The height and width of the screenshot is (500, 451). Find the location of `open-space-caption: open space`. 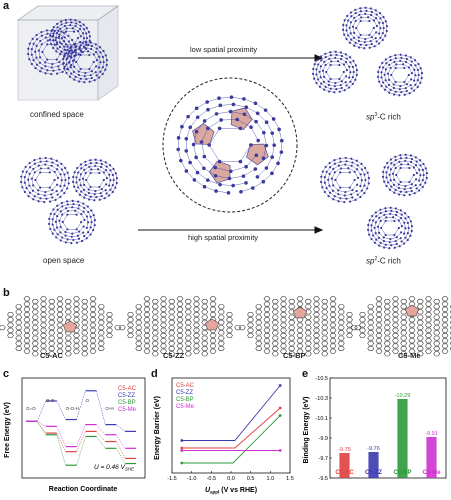

open-space-caption: open space is located at coordinates (64, 260).